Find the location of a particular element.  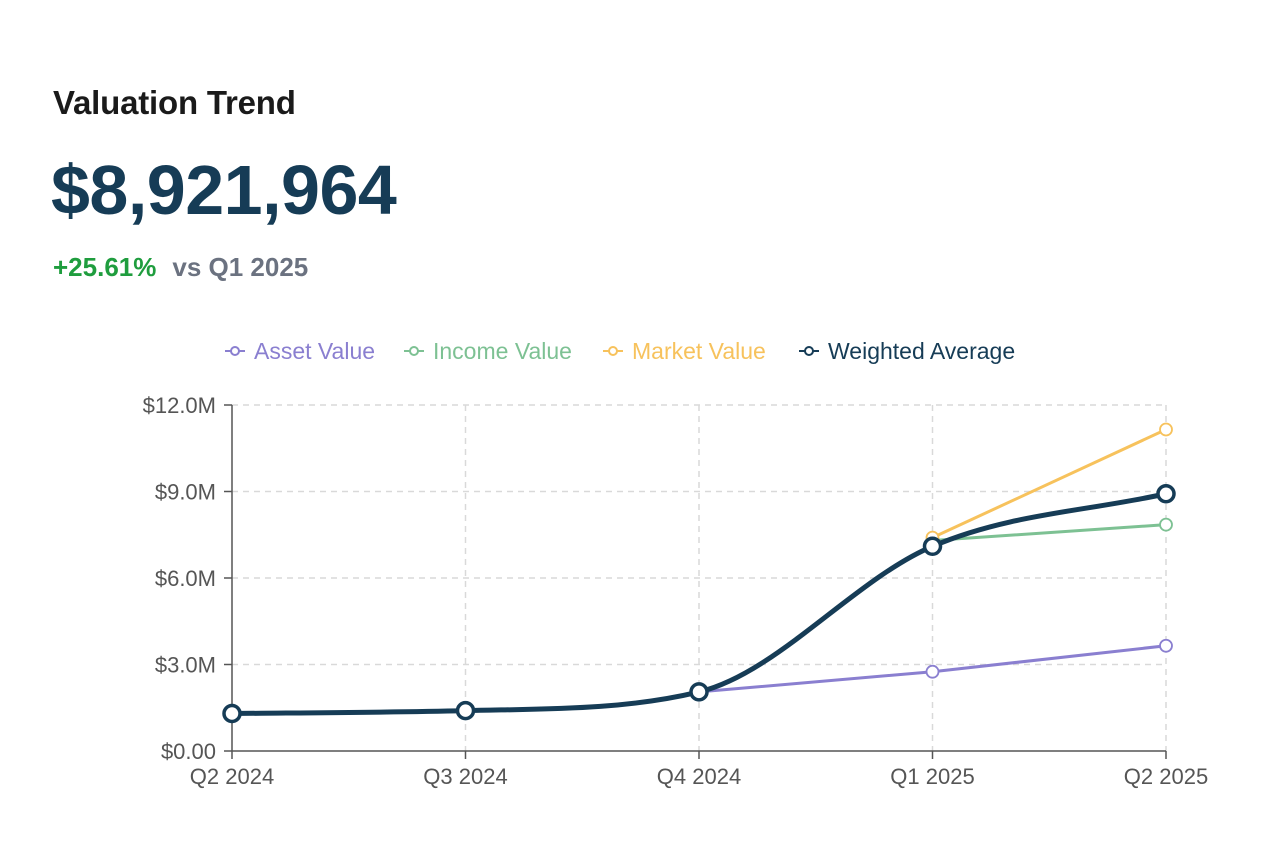

y-tick-label: $3.0M is located at coordinates (185, 665).